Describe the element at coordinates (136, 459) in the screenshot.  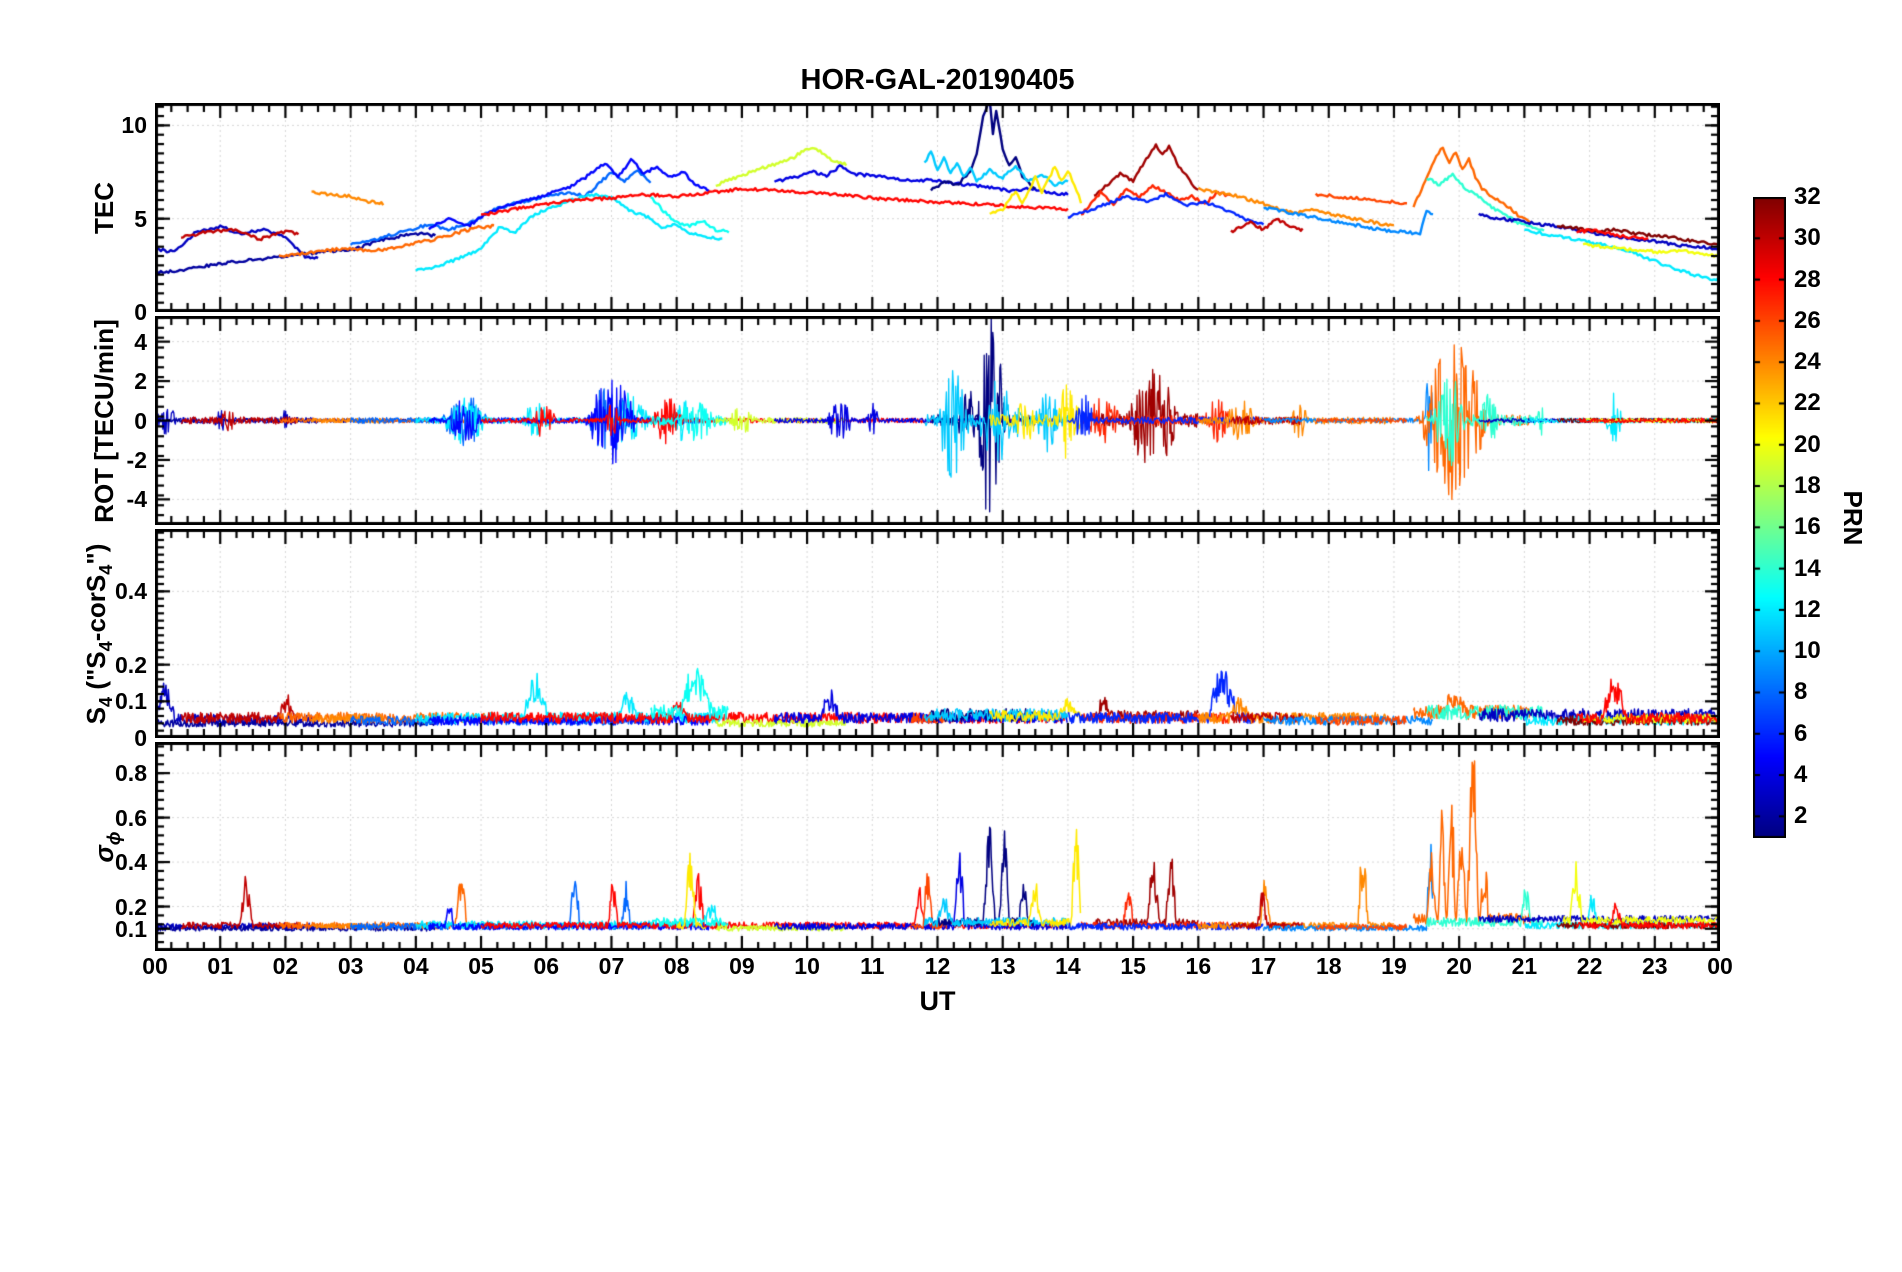
I see `y-tick-label: -2` at that location.